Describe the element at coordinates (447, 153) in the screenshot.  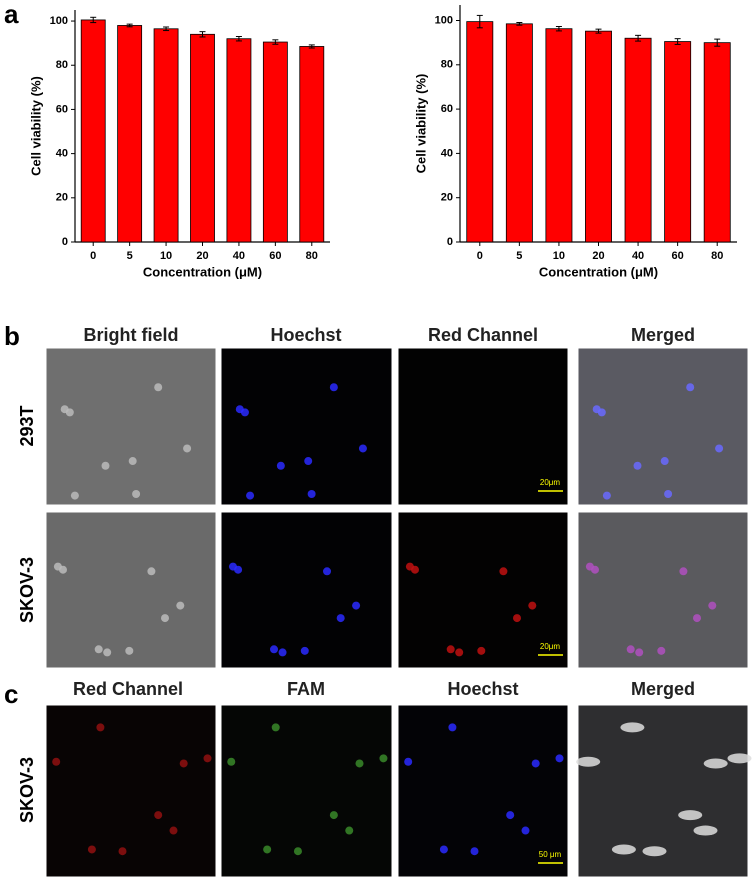
I see `y-tick-label: 40` at that location.